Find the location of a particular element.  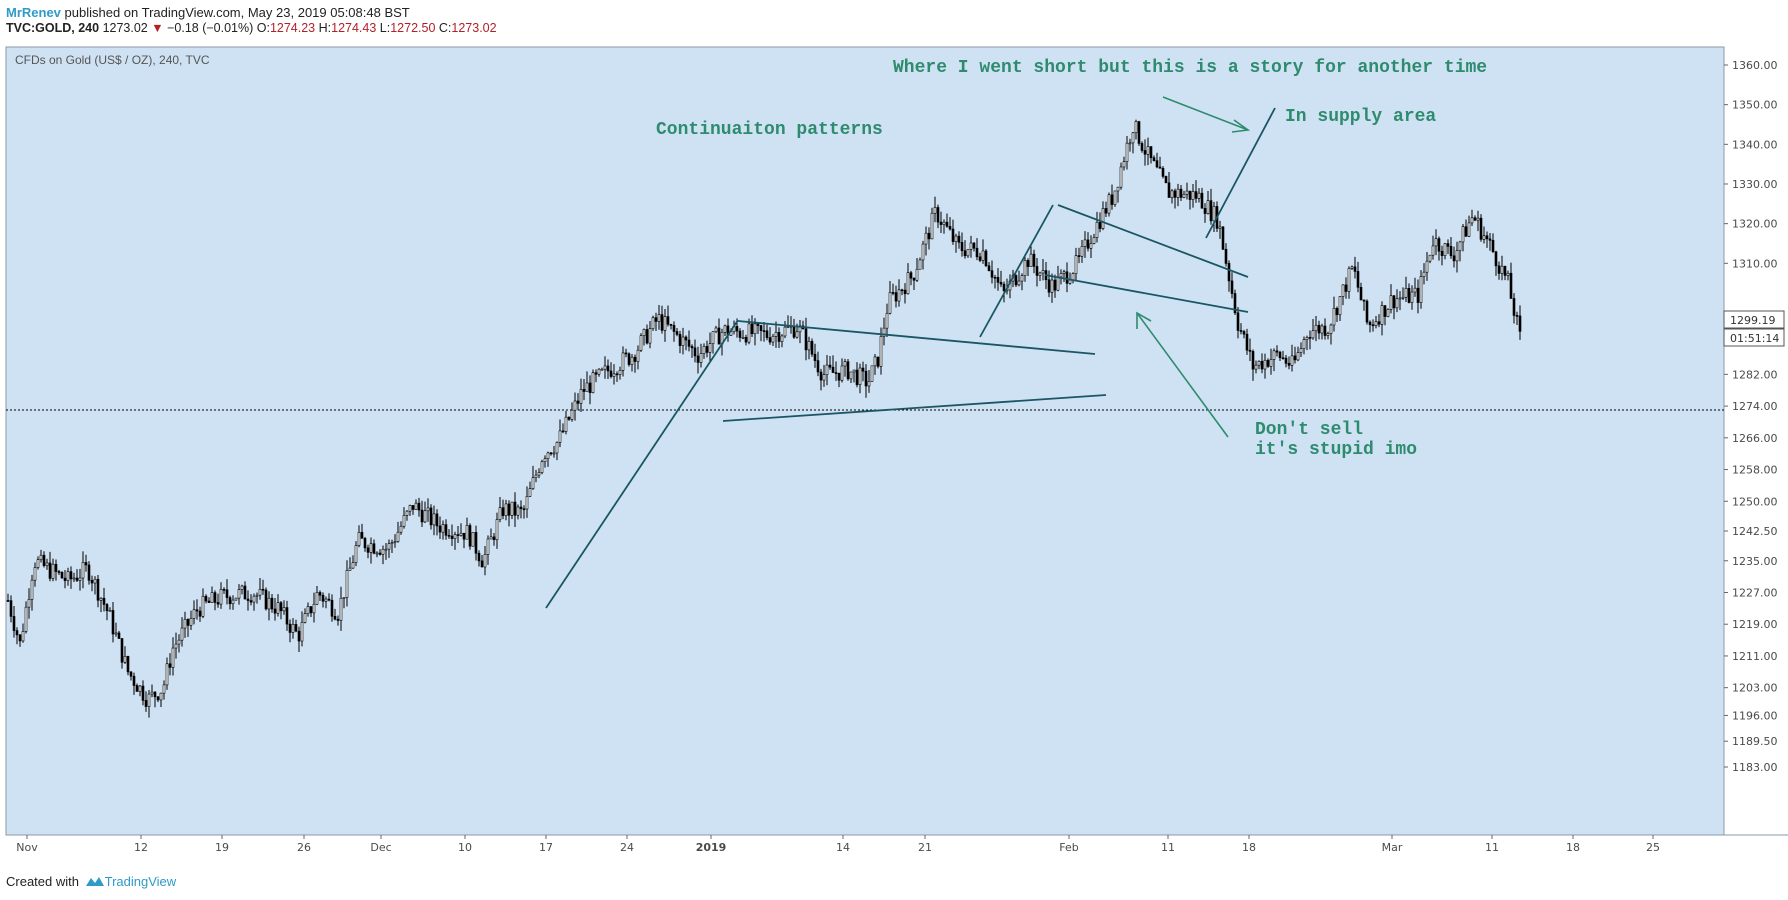

y-tick-label: 1274.00 is located at coordinates (1755, 406).